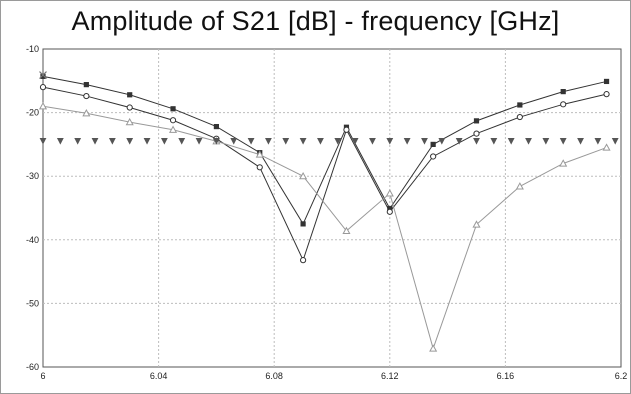 This screenshot has width=631, height=394. Describe the element at coordinates (32, 240) in the screenshot. I see `y-tick-label: -40` at that location.